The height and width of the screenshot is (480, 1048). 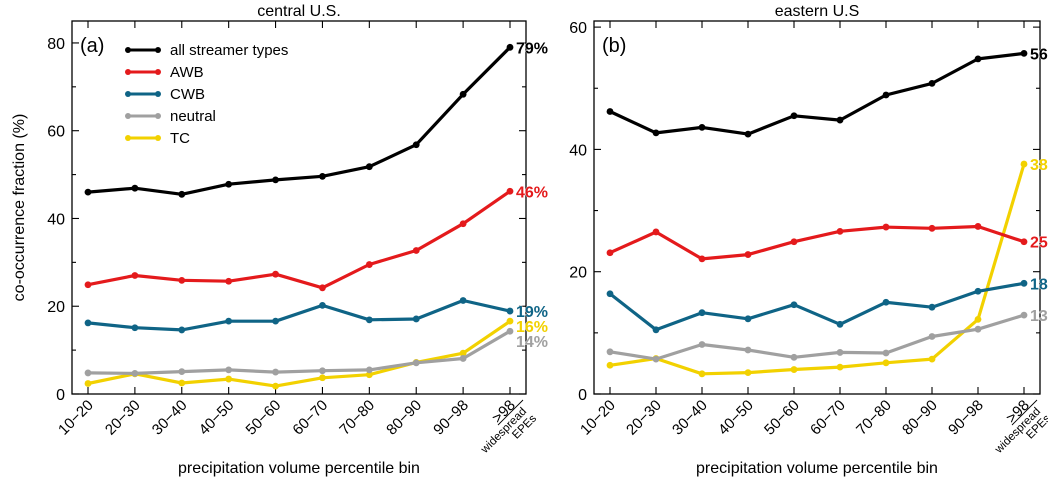 I want to click on series-end-label: 38%, so click(x=1039, y=165).